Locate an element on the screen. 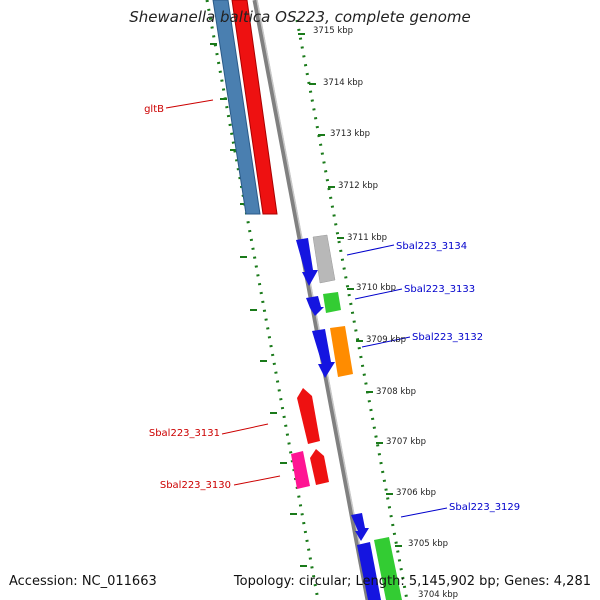 The width and height of the screenshot is (600, 600). tick-label: 3710 kbp is located at coordinates (376, 288).